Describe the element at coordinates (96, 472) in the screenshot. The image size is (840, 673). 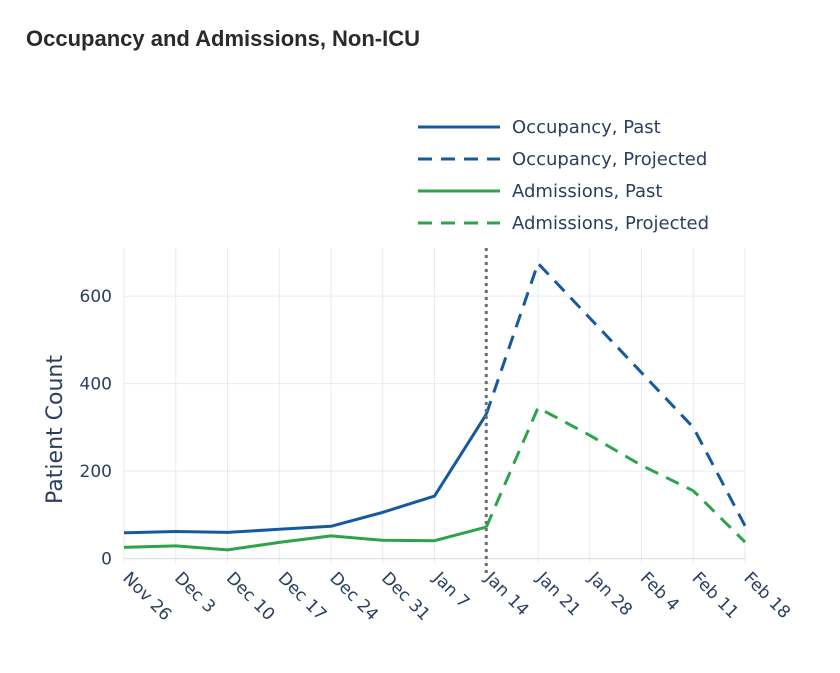
I see `y-tick-label: 200` at that location.